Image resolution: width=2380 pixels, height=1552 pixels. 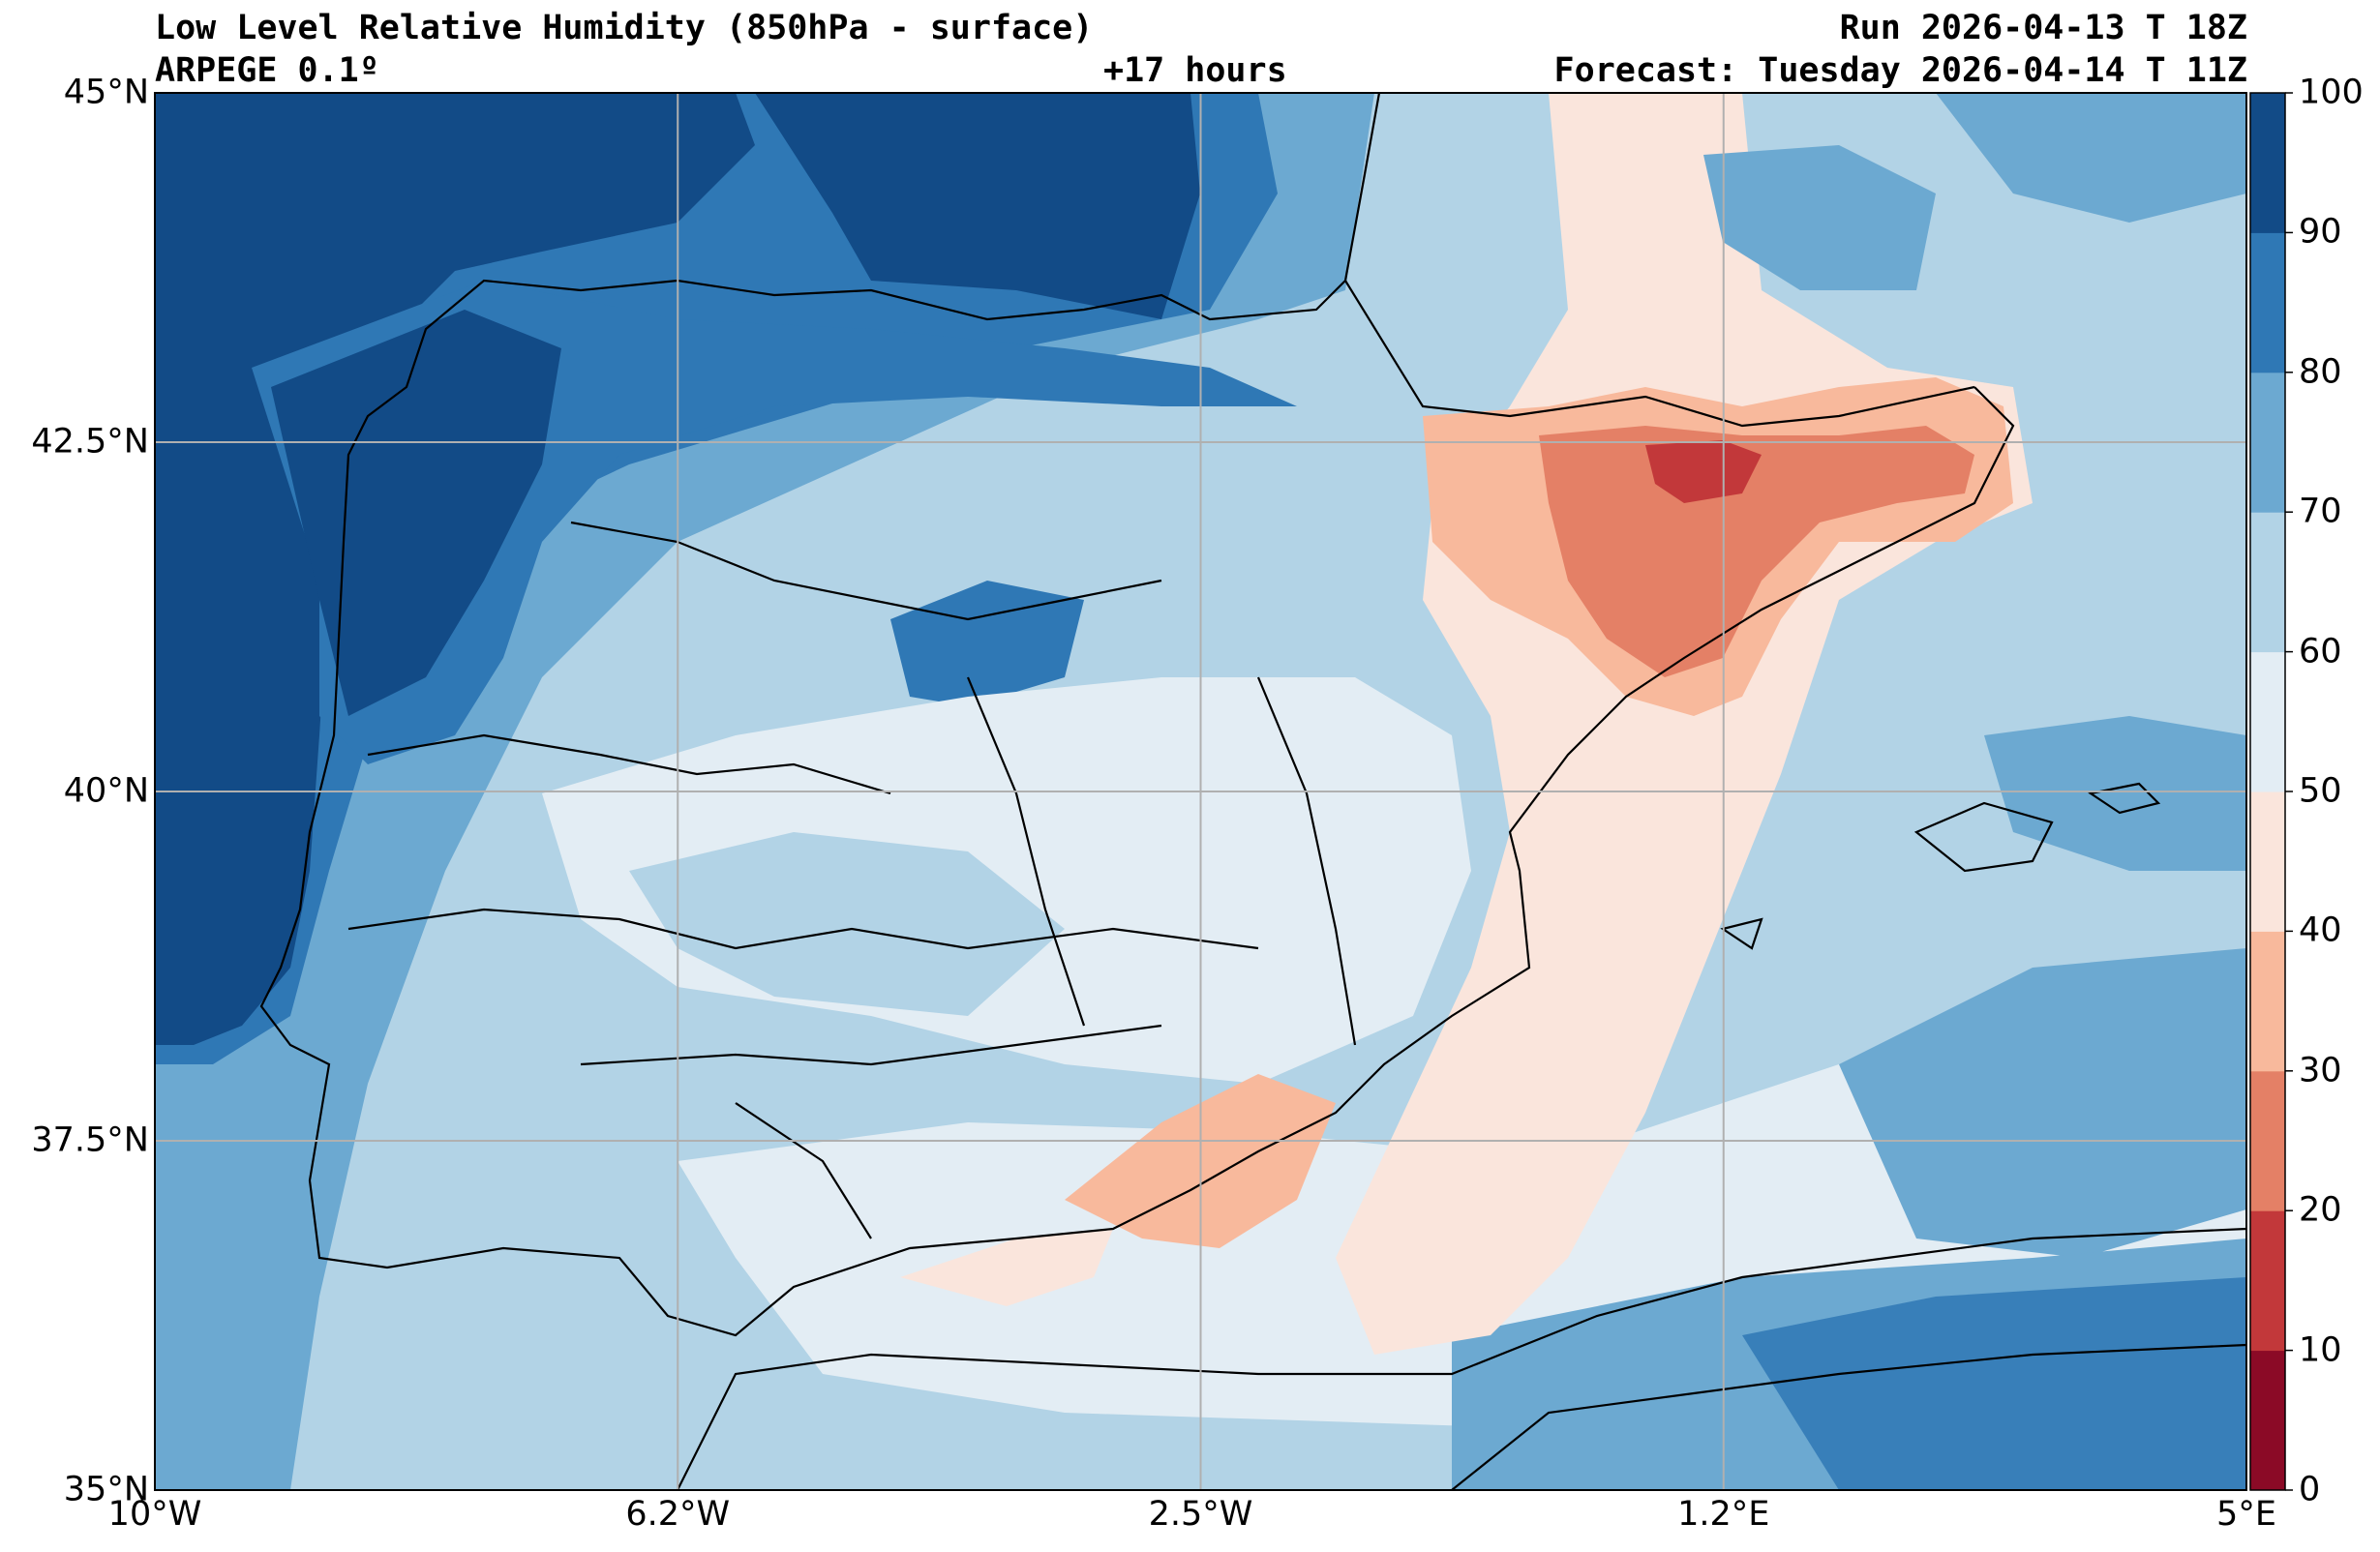 What do you see at coordinates (2320, 1070) in the screenshot?
I see `colorbar-label: 30` at bounding box center [2320, 1070].